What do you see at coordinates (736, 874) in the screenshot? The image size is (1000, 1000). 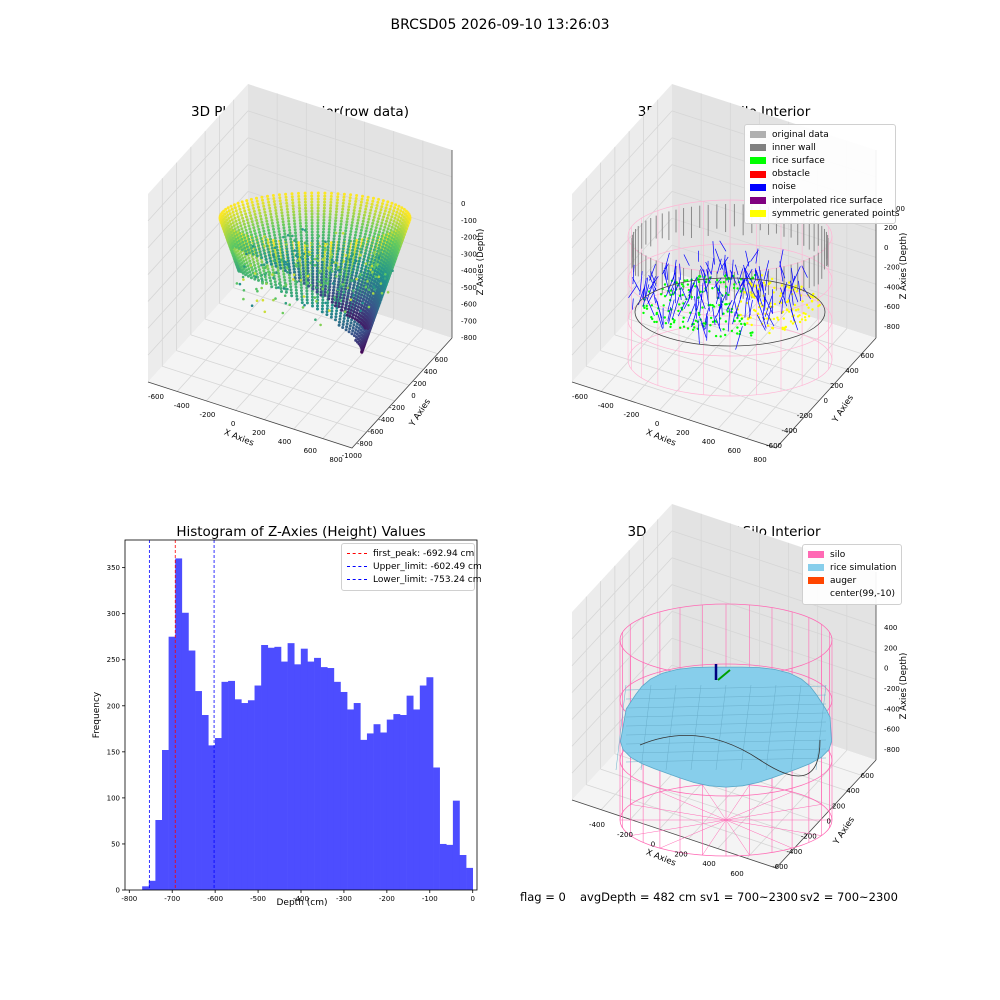 I see `x-tick-label: 600` at bounding box center [736, 874].